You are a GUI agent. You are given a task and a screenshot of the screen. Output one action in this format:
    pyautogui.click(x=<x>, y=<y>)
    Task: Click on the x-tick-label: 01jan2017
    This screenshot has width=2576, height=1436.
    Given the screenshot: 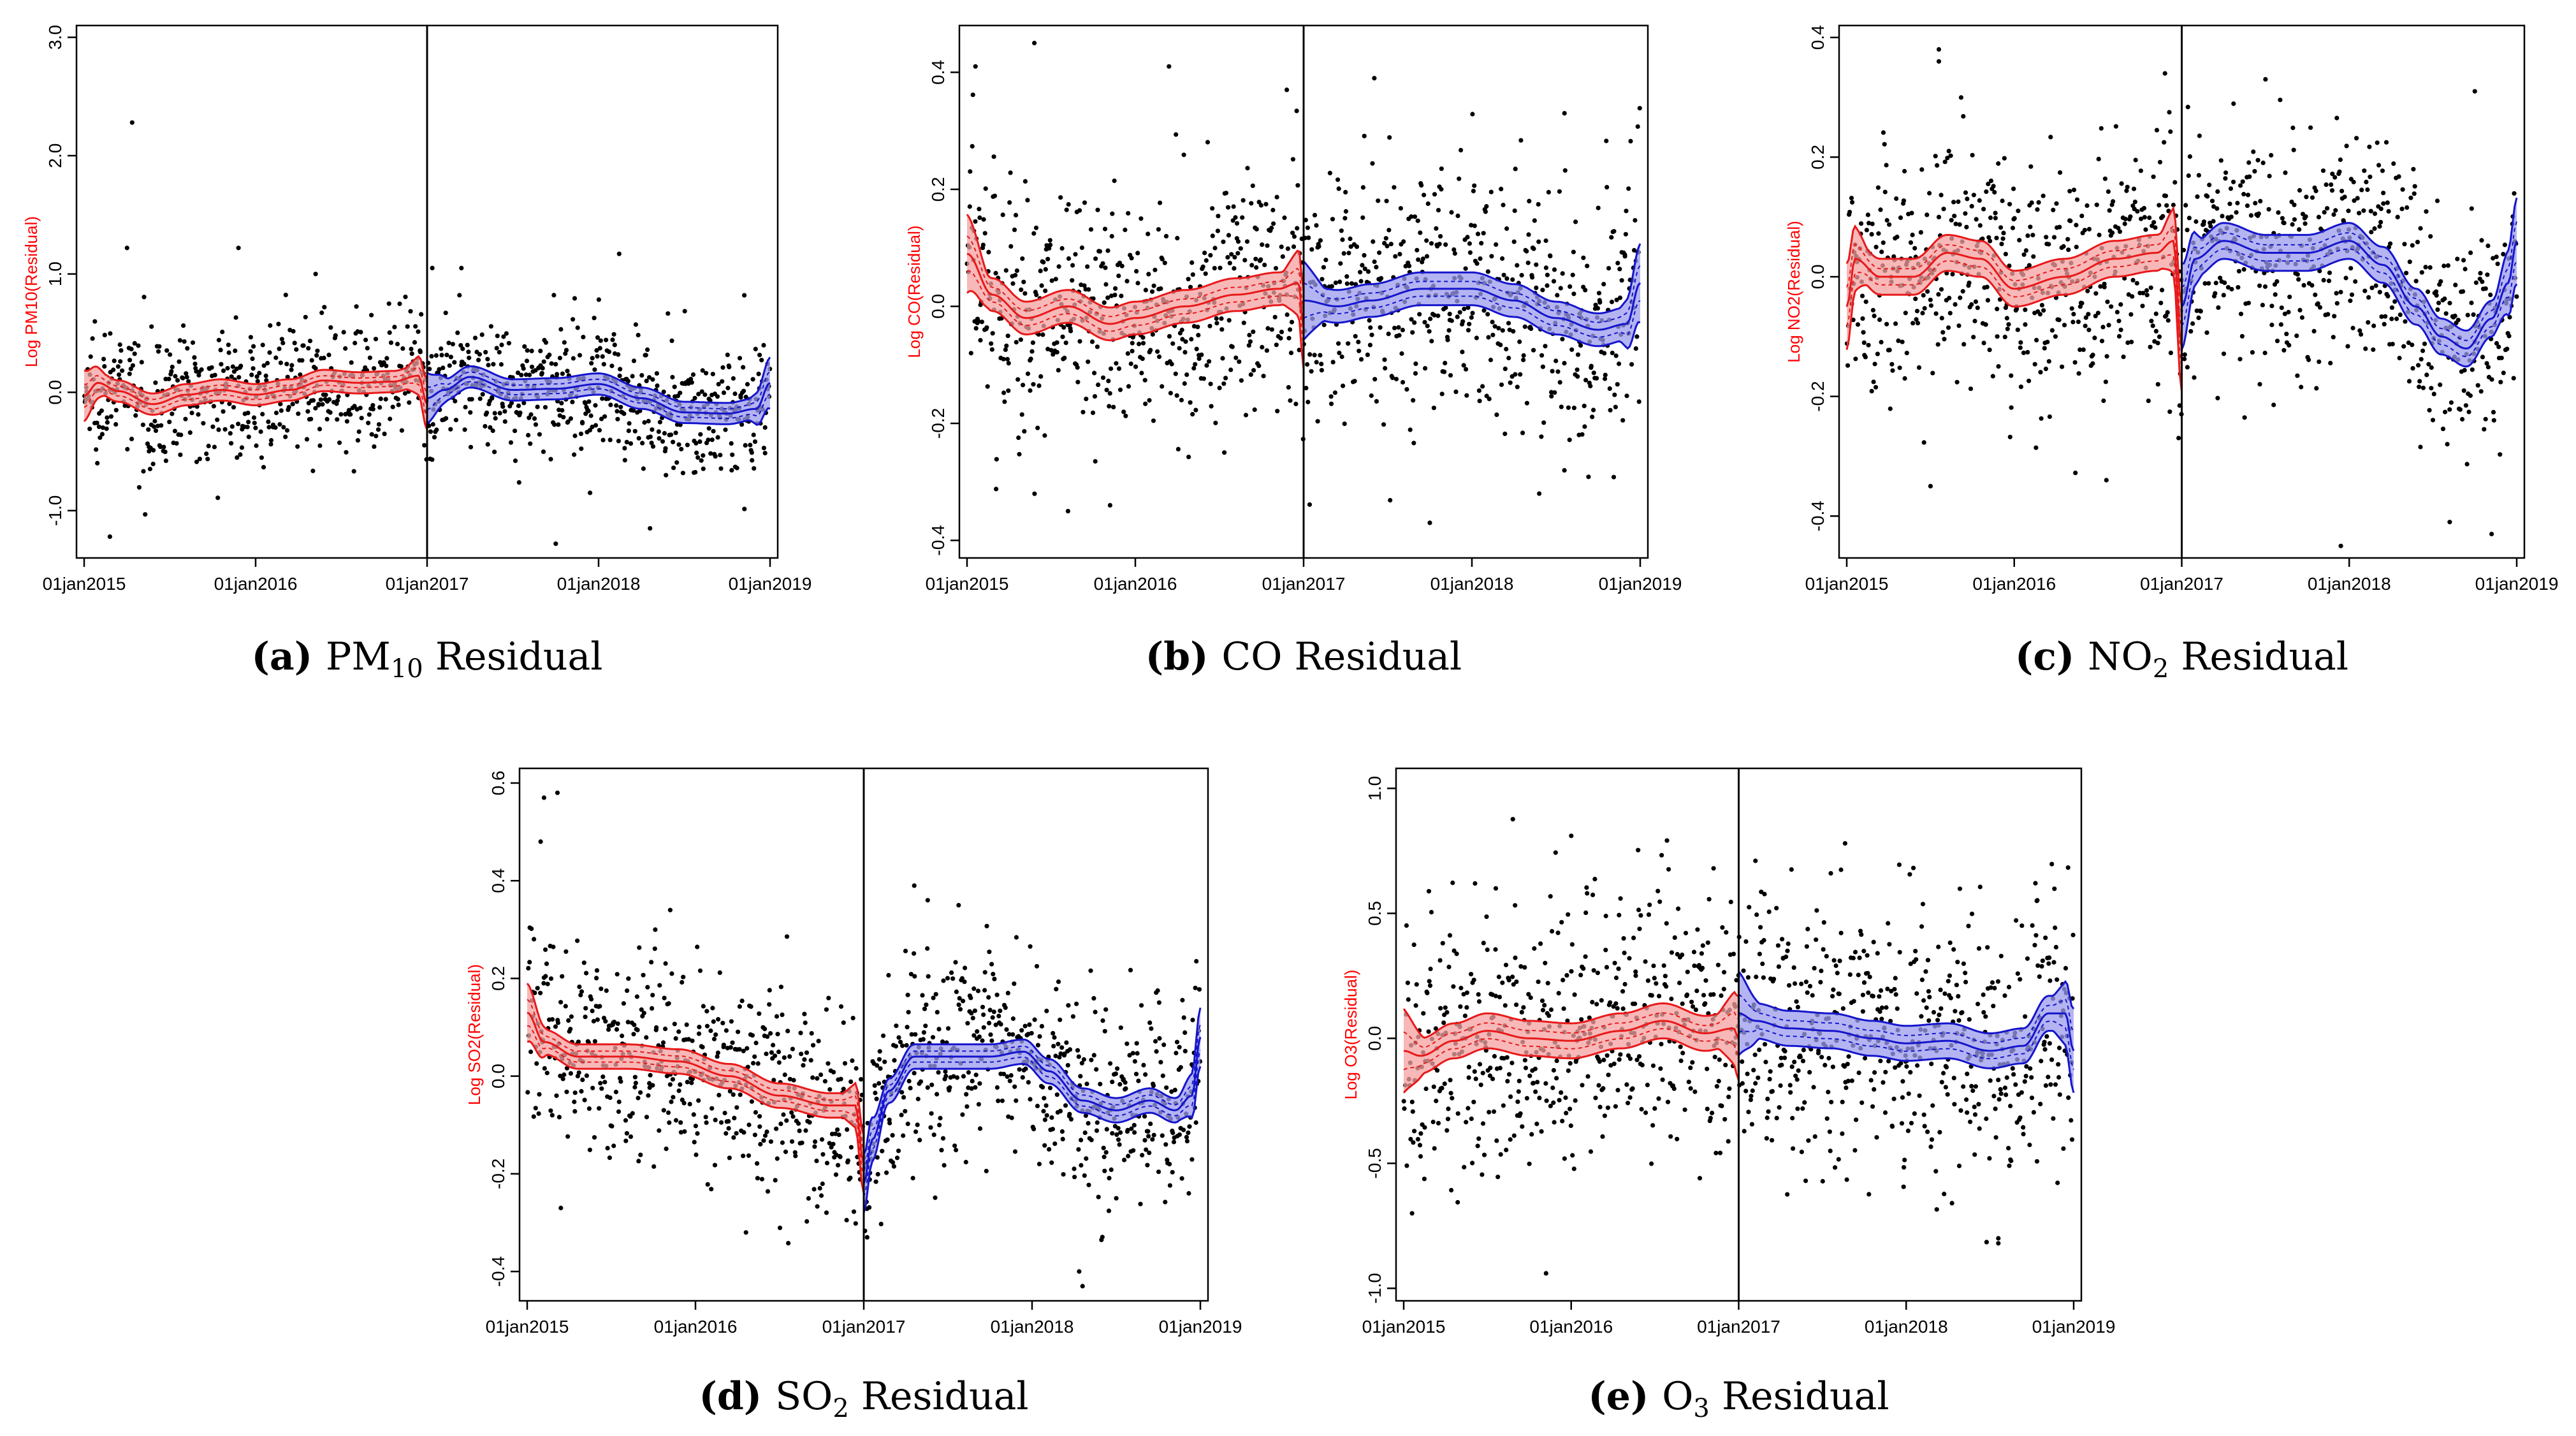 What is the action you would take?
    pyautogui.click(x=864, y=1327)
    